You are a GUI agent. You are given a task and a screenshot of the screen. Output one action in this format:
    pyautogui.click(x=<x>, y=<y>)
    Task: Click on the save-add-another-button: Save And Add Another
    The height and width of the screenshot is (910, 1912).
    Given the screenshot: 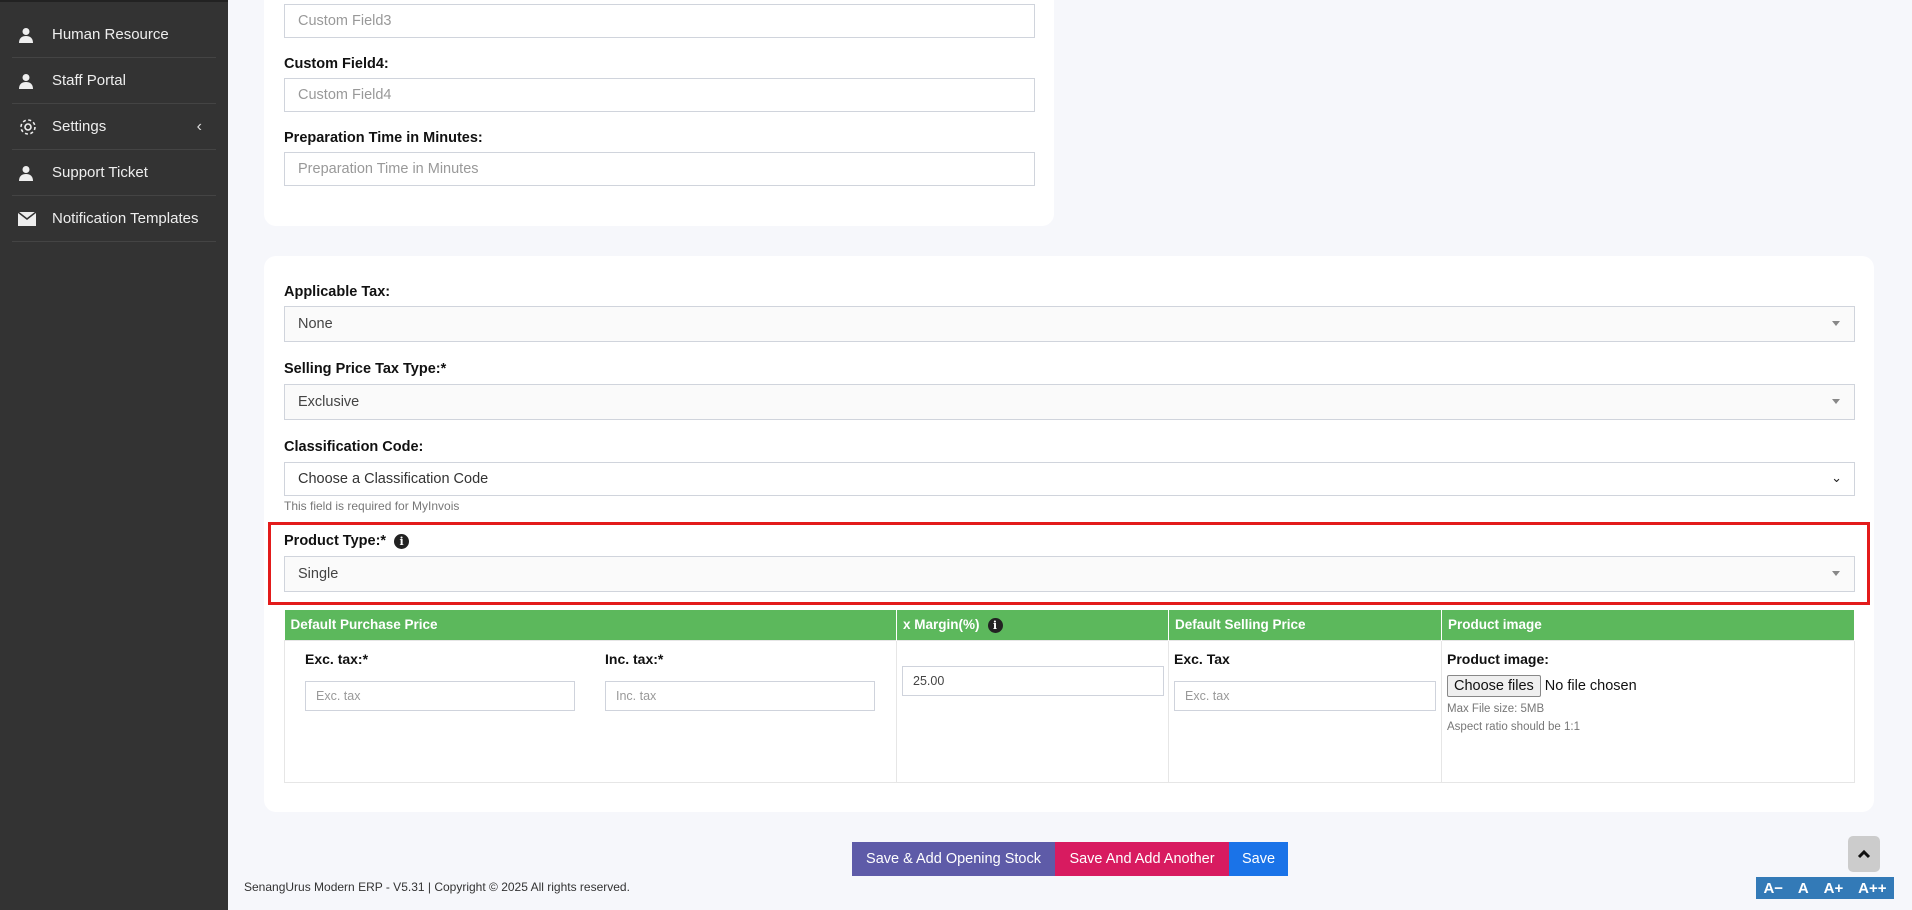 What is the action you would take?
    pyautogui.click(x=1142, y=859)
    